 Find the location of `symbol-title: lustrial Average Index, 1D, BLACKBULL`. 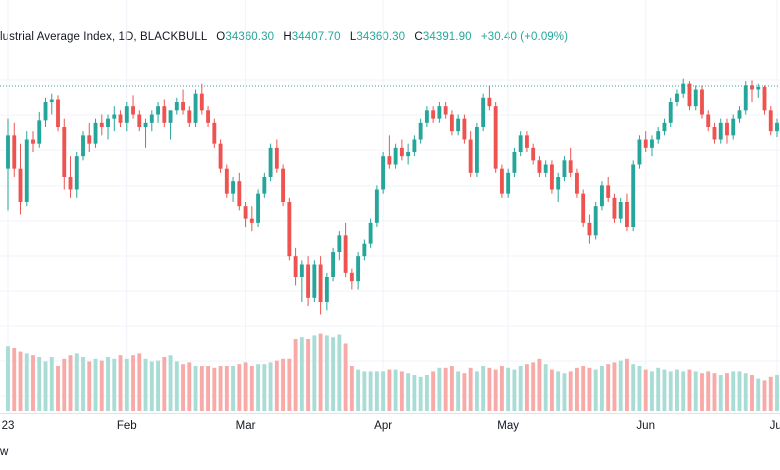

symbol-title: lustrial Average Index, 1D, BLACKBULL is located at coordinates (103, 37).